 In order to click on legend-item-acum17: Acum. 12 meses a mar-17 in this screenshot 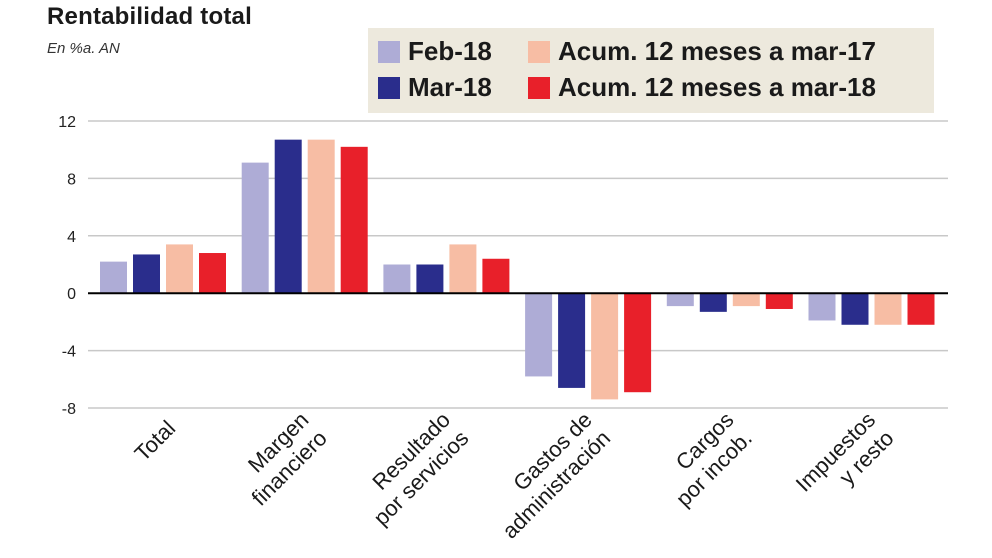, I will do `click(702, 51)`.